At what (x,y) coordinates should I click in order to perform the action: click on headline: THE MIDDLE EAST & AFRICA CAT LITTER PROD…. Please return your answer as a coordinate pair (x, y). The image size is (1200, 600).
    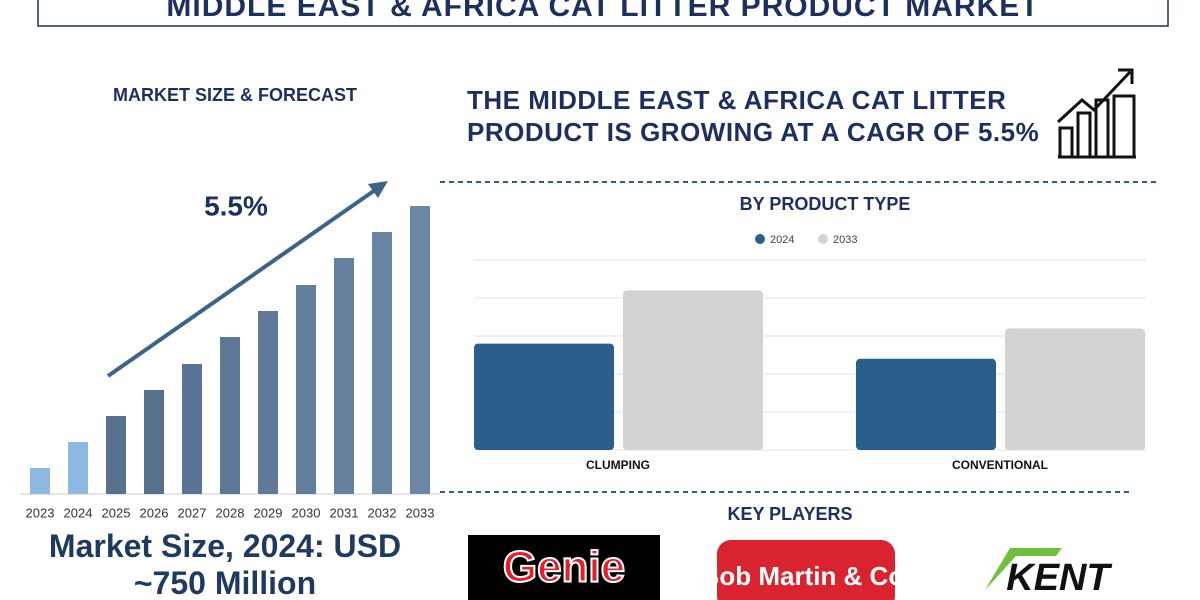
    Looking at the image, I should click on (753, 116).